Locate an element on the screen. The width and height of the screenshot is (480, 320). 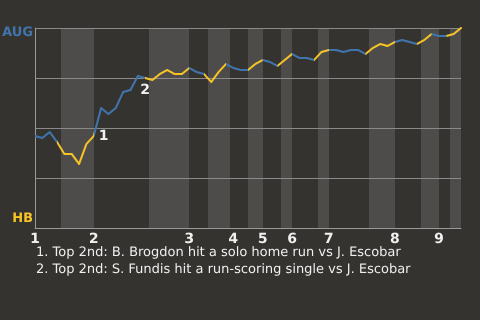
x-tick-label: 1 is located at coordinates (35, 239).